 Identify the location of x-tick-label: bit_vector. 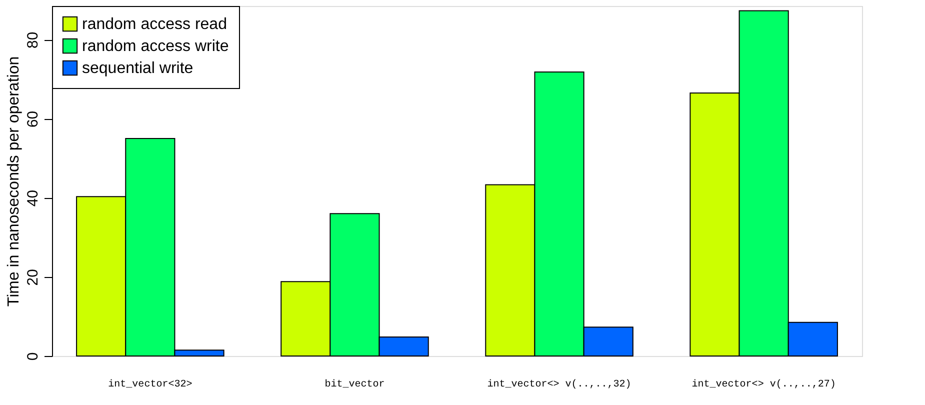
(354, 384).